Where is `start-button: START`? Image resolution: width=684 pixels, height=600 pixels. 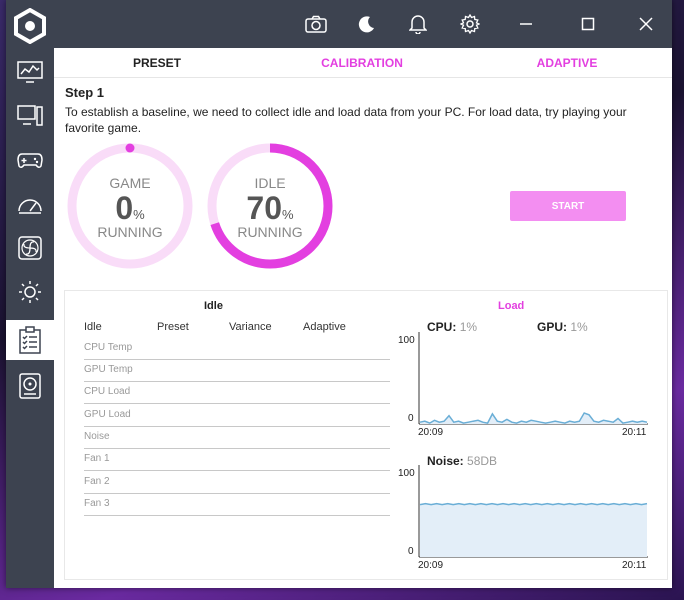 start-button: START is located at coordinates (568, 206).